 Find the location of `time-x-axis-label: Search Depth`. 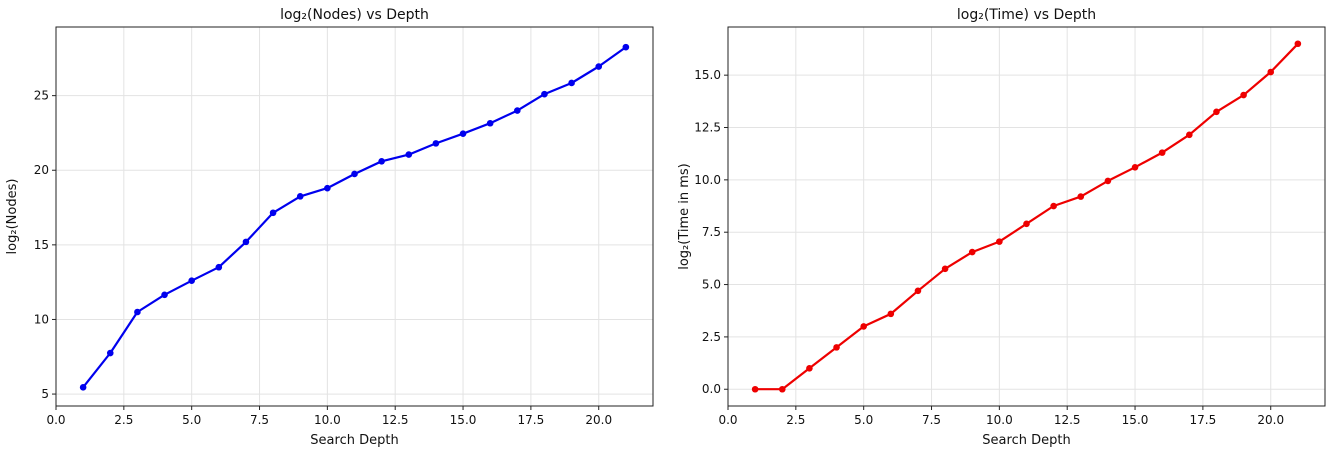

time-x-axis-label: Search Depth is located at coordinates (1026, 440).